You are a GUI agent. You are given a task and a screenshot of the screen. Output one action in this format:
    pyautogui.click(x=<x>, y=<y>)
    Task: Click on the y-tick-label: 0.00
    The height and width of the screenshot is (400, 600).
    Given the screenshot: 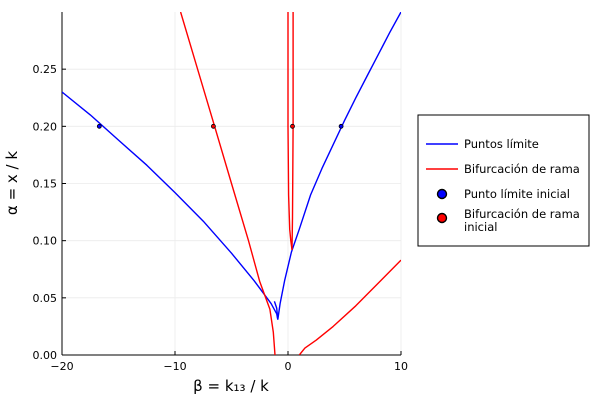 What is the action you would take?
    pyautogui.click(x=45, y=355)
    